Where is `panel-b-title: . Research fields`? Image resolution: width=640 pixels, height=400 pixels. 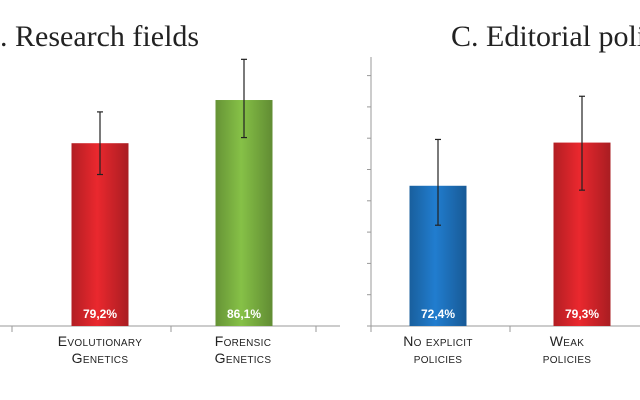
panel-b-title: . Research fields is located at coordinates (100, 36).